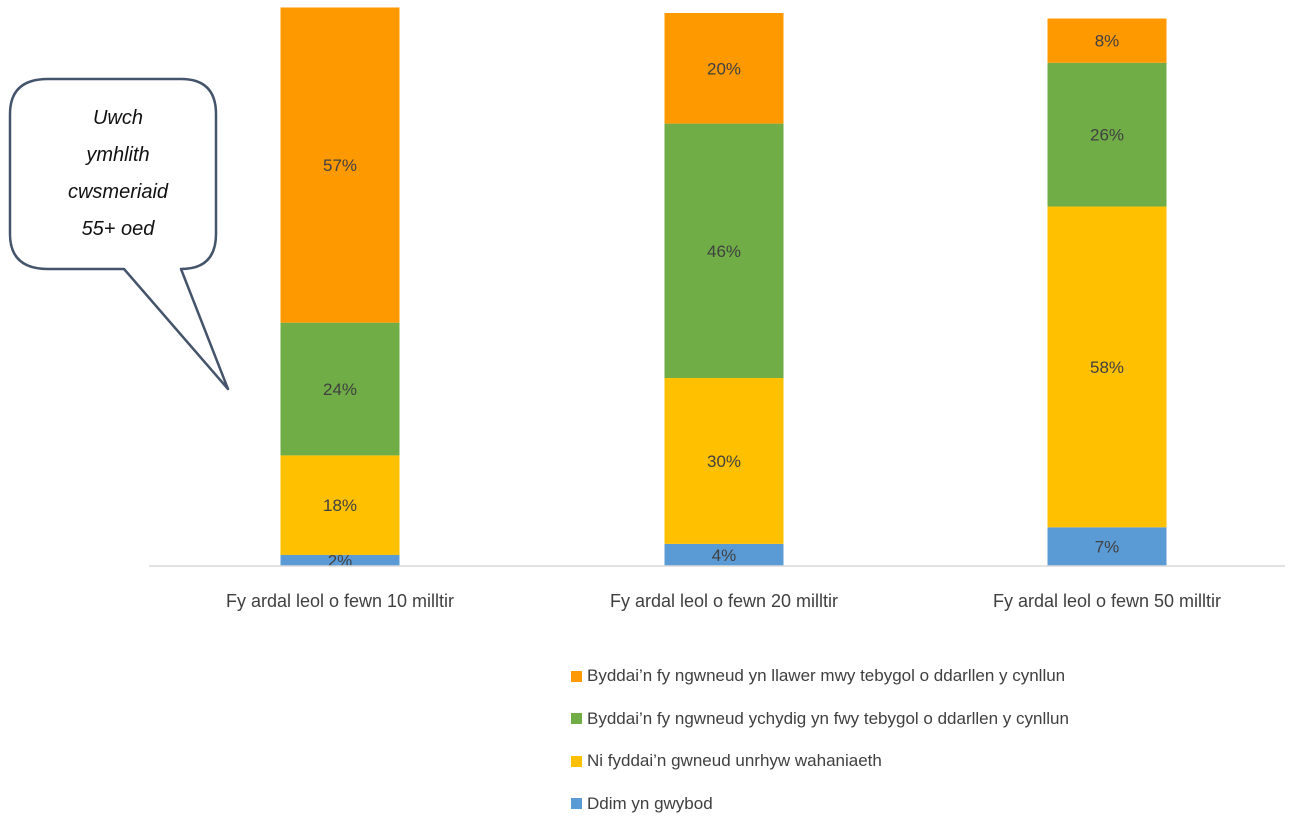  What do you see at coordinates (820, 804) in the screenshot?
I see `legend-item-dont-know: Ddim yn gwybod` at bounding box center [820, 804].